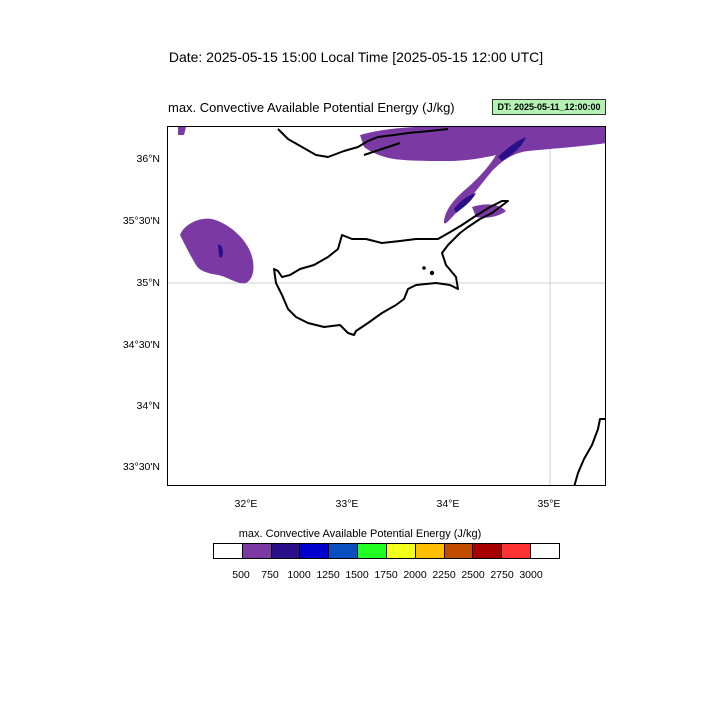  Describe the element at coordinates (241, 575) in the screenshot. I see `colorbar-label-500: 500` at that location.